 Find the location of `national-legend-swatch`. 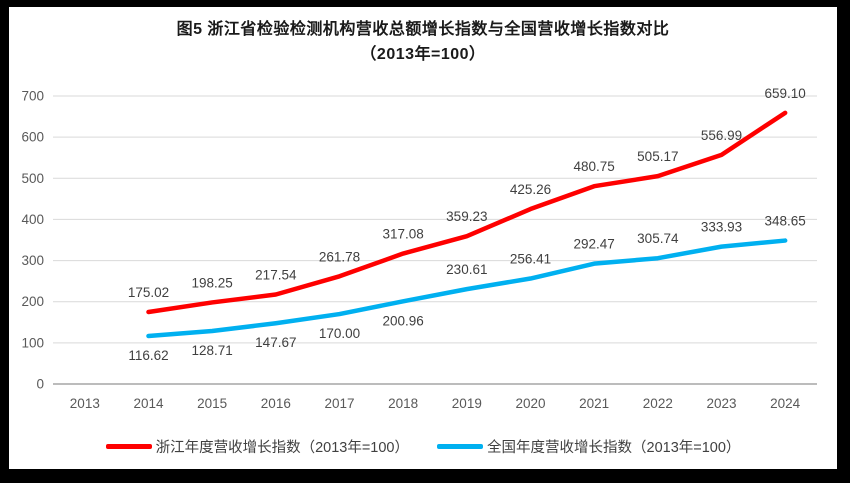

national-legend-swatch is located at coordinates (460, 446).